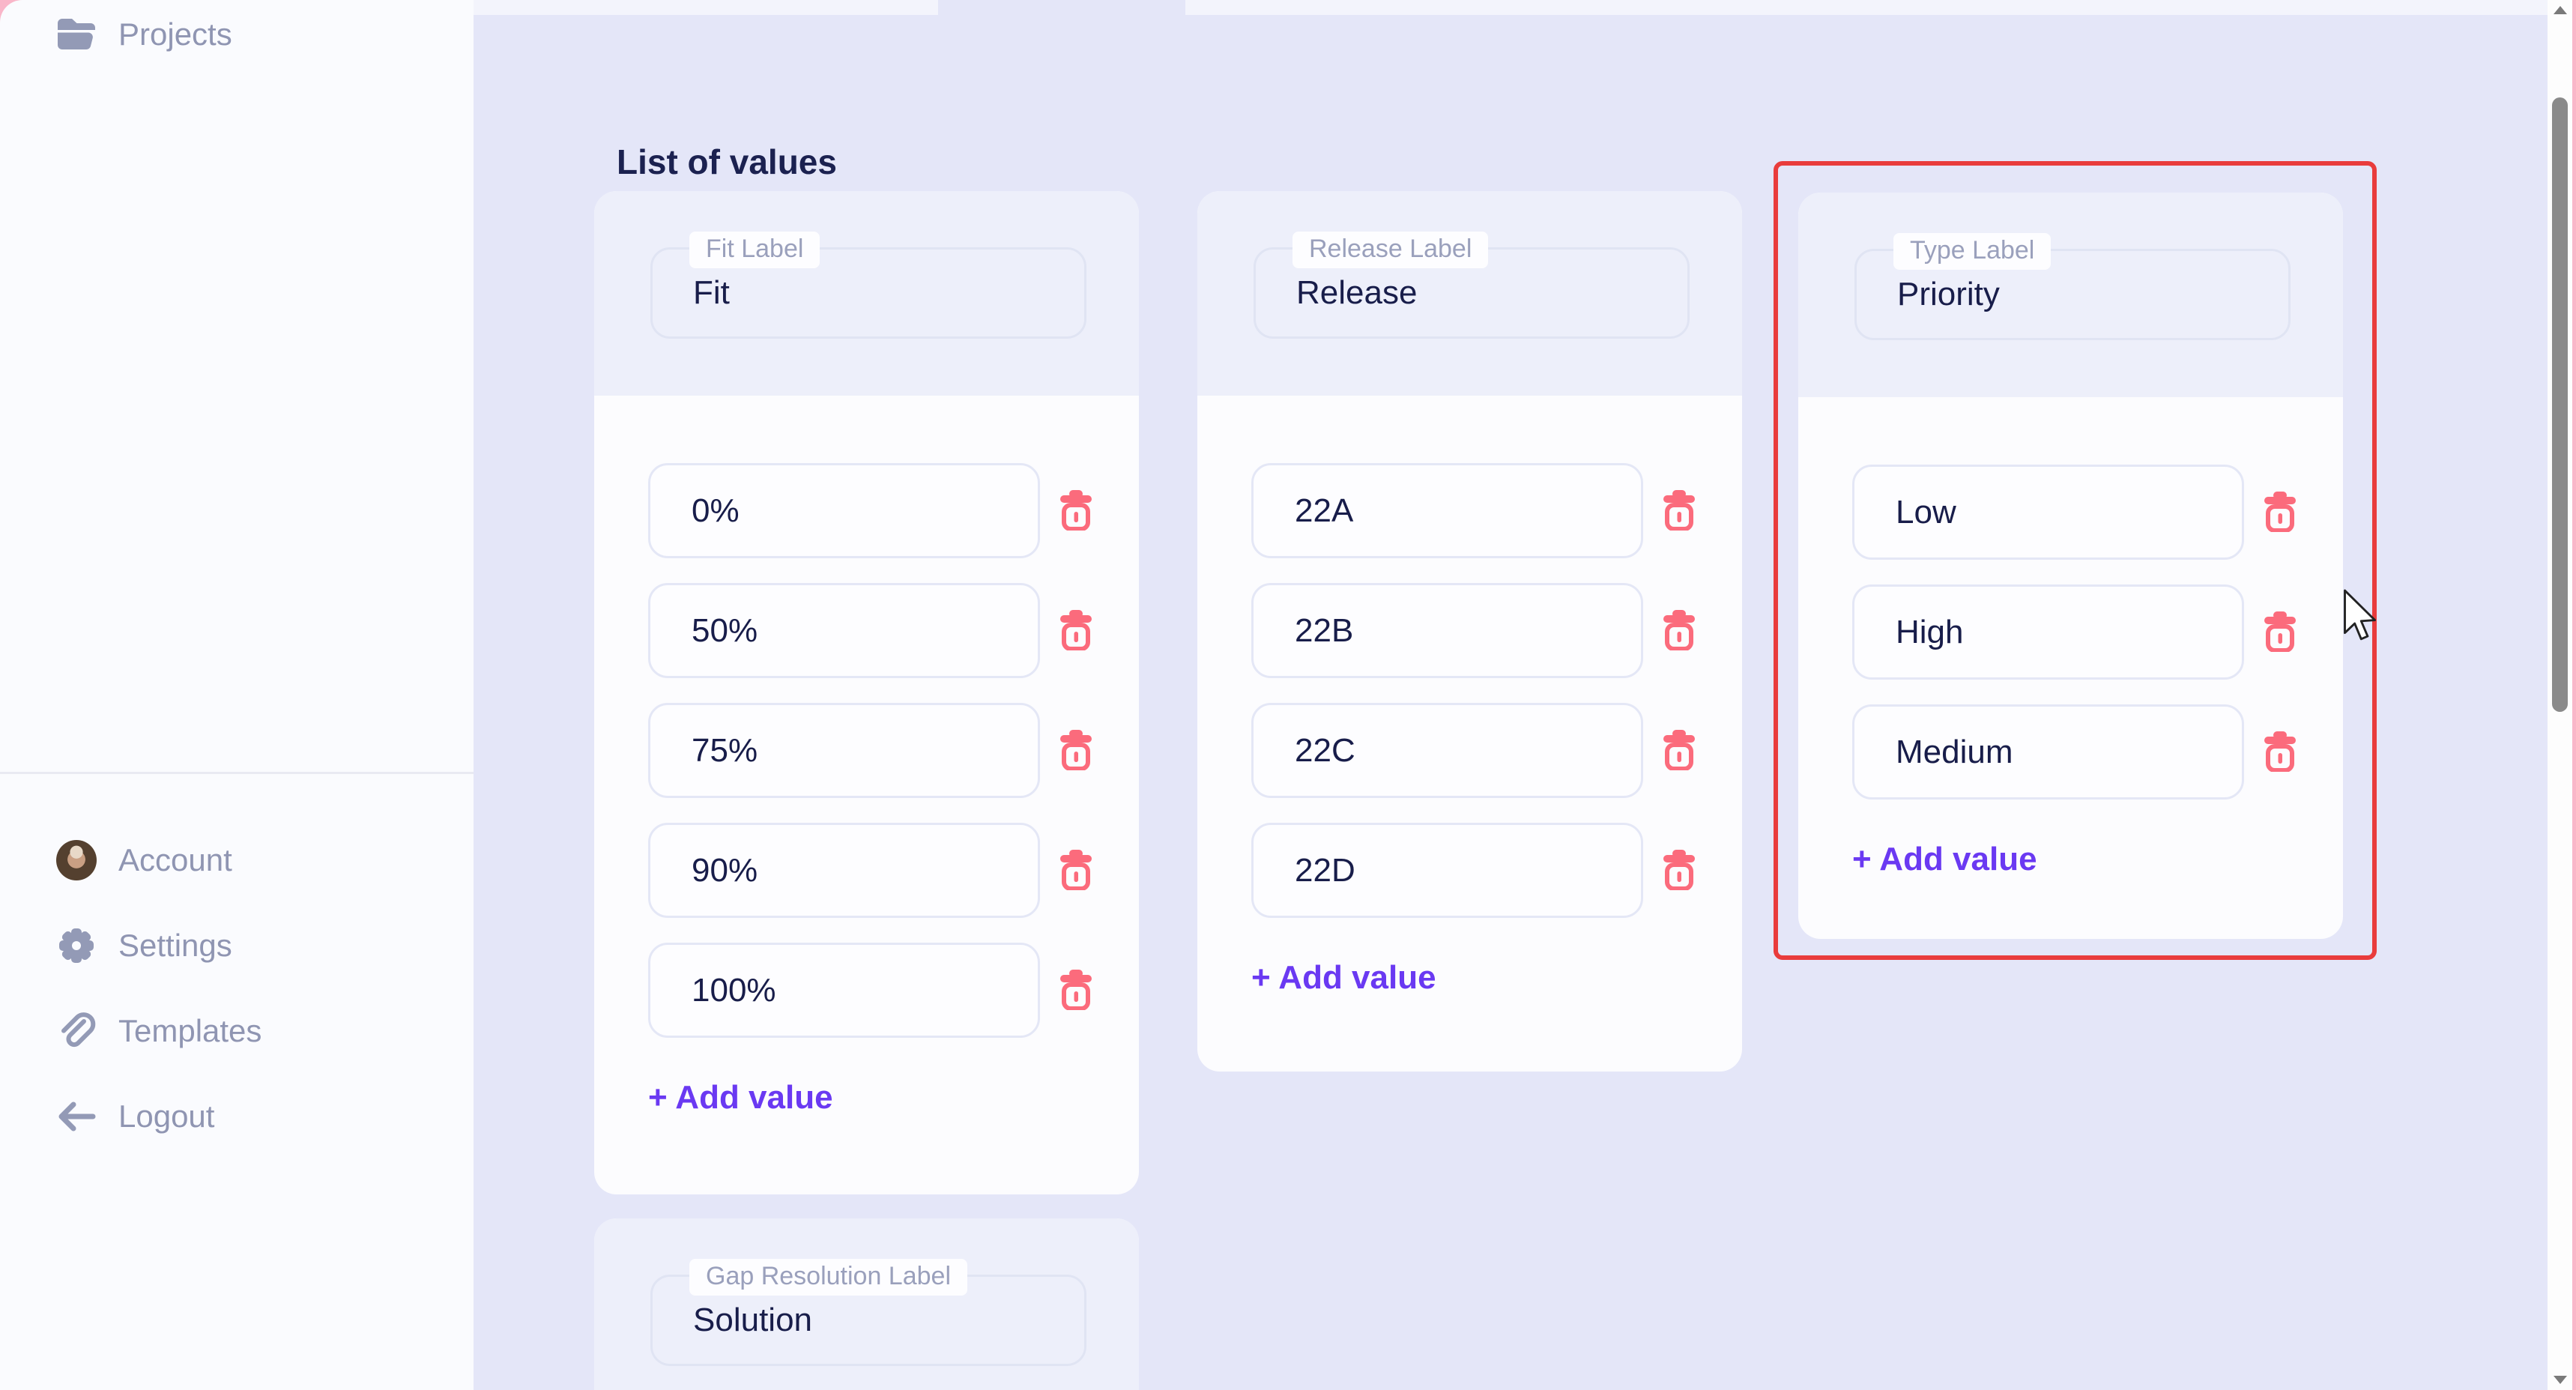 The height and width of the screenshot is (1390, 2576). What do you see at coordinates (868, 285) in the screenshot?
I see `label-field: Fit Label Fit` at bounding box center [868, 285].